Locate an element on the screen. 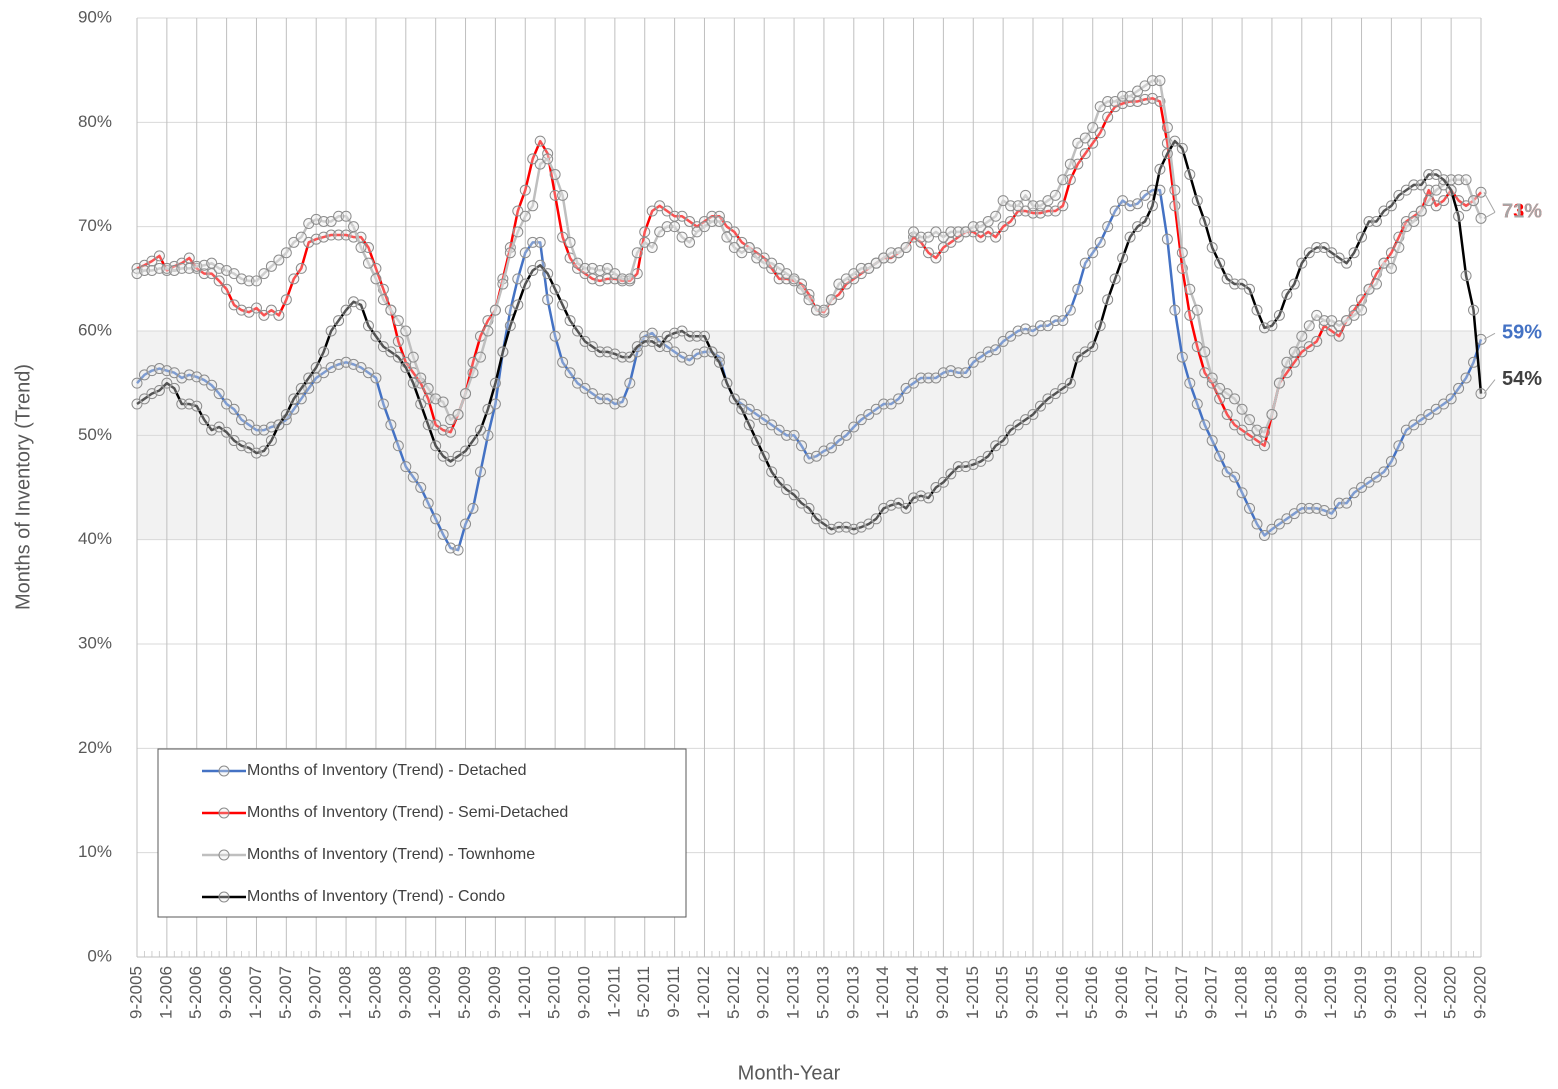  x-tick-label: 5-2019 is located at coordinates (1360, 992).